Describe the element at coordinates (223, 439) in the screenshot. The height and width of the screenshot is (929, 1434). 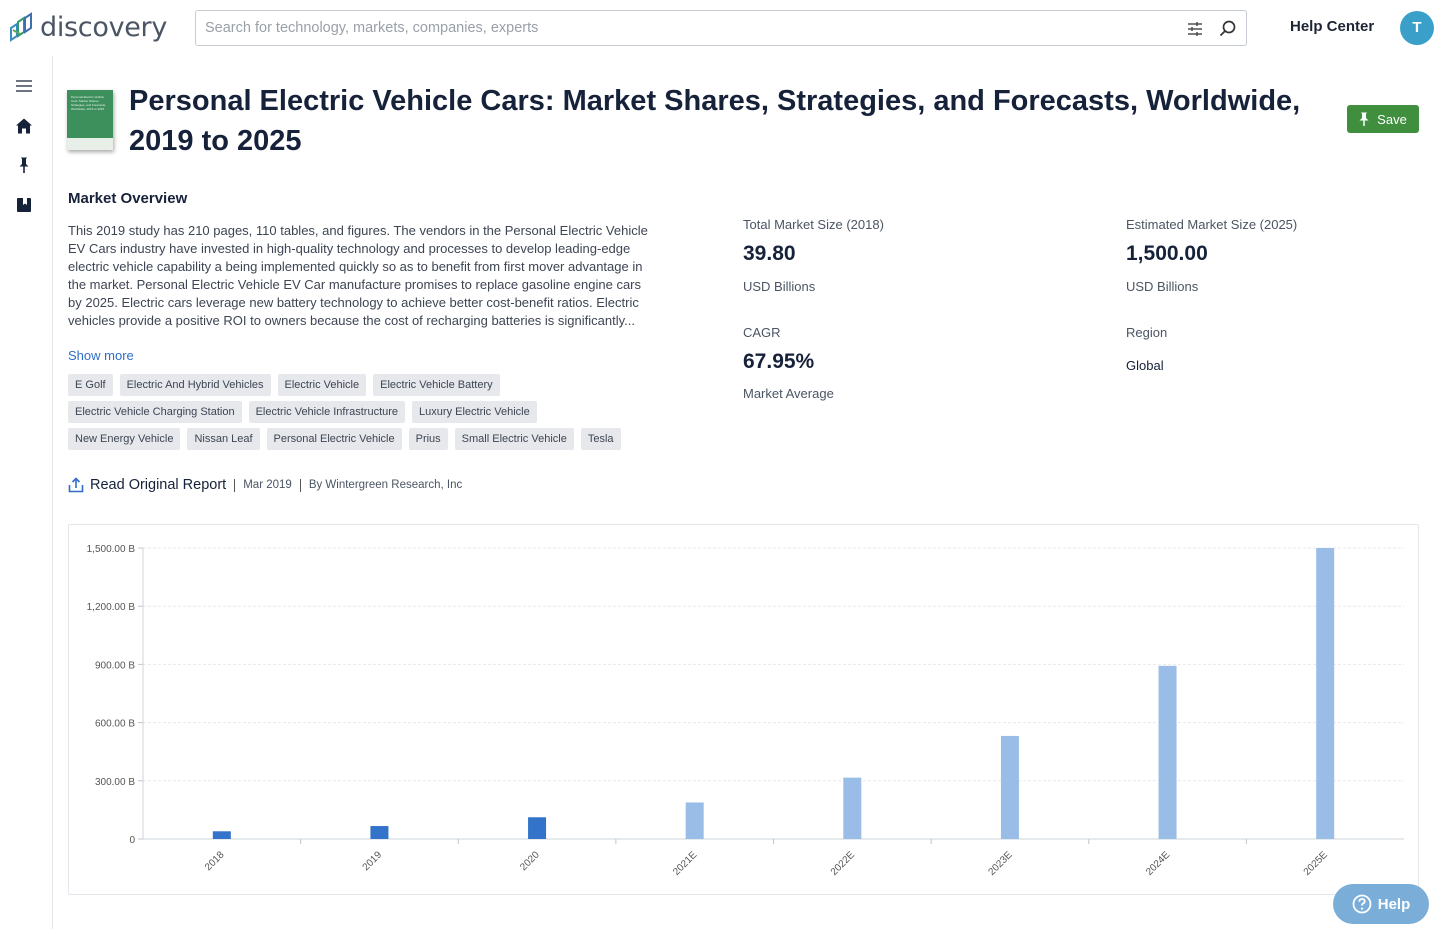
I see `tag: Nissan Leaf` at that location.